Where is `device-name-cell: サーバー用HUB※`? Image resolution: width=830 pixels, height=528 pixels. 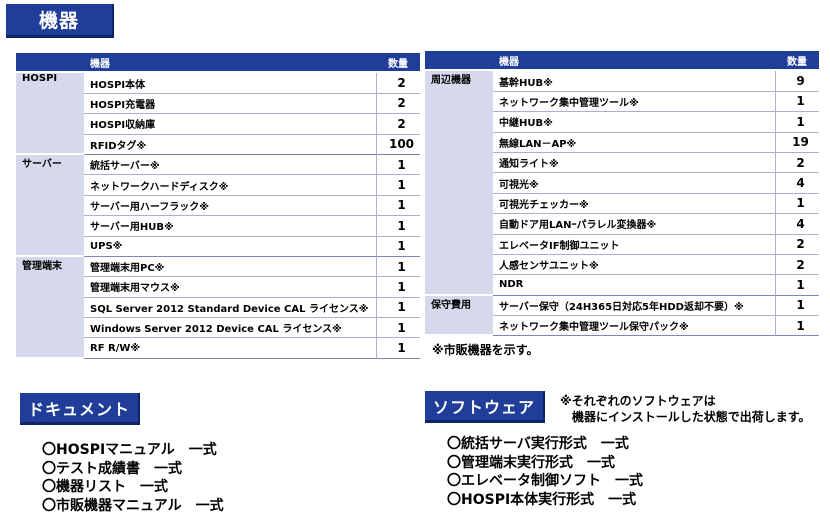 device-name-cell: サーバー用HUB※ is located at coordinates (230, 226).